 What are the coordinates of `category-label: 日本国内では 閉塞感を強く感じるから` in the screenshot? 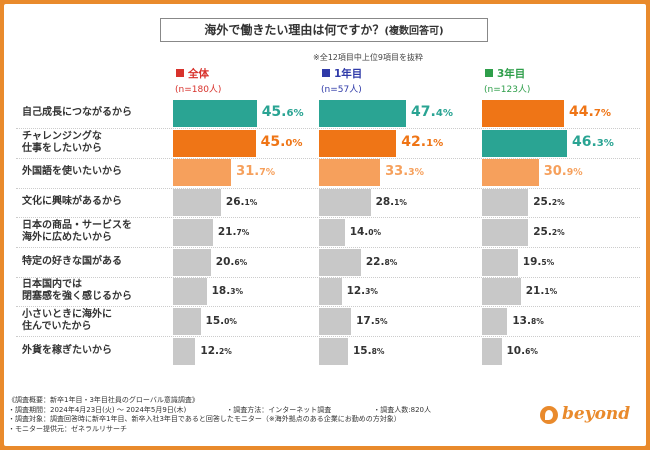 It's located at (97, 291).